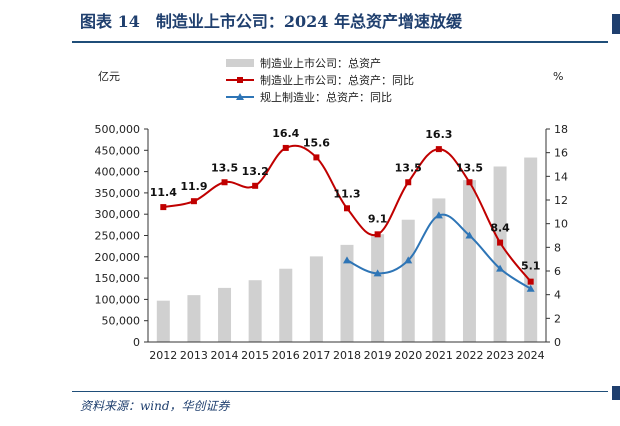 This screenshot has height=426, width=620. Describe the element at coordinates (194, 318) in the screenshot. I see `bar-2013` at that location.